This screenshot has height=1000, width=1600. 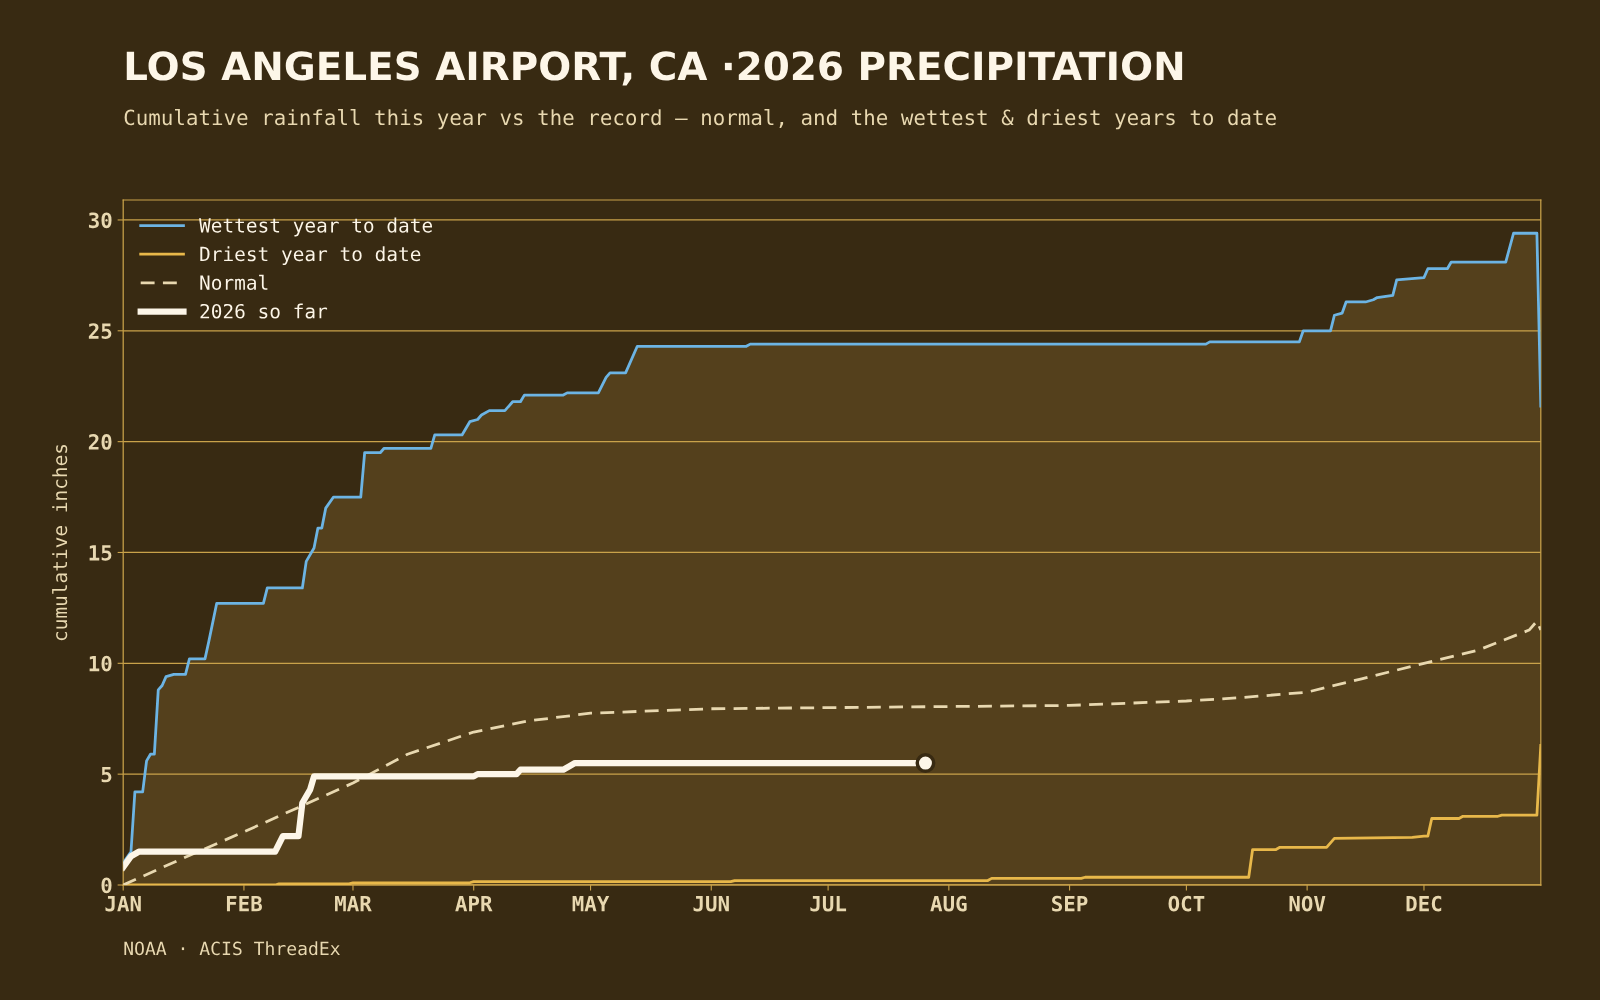 What do you see at coordinates (264, 311) in the screenshot?
I see `legend-label: 2026 so far` at bounding box center [264, 311].